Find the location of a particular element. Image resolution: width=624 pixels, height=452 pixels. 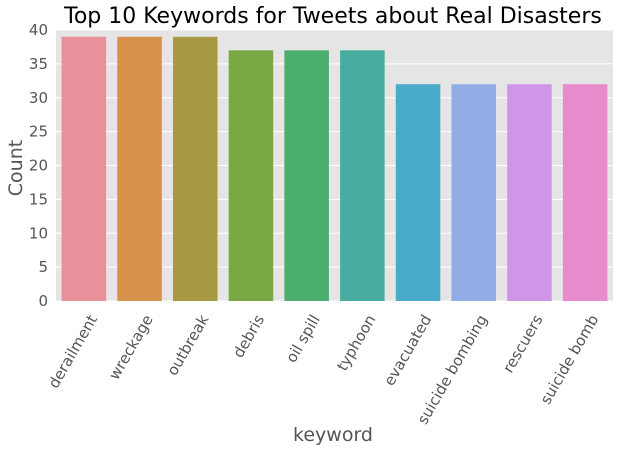

y-tick-label: 0 is located at coordinates (43, 301).